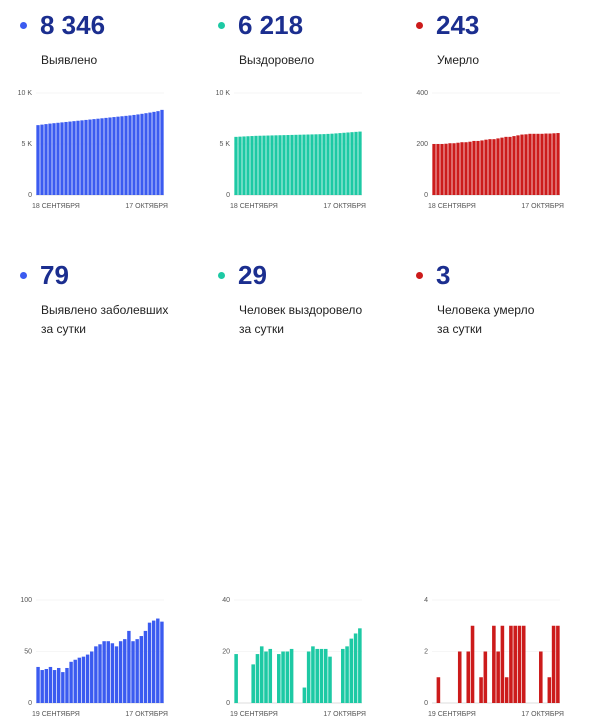 This screenshot has width=605, height=719. I want to click on y-tick-label: 2, so click(426, 652).